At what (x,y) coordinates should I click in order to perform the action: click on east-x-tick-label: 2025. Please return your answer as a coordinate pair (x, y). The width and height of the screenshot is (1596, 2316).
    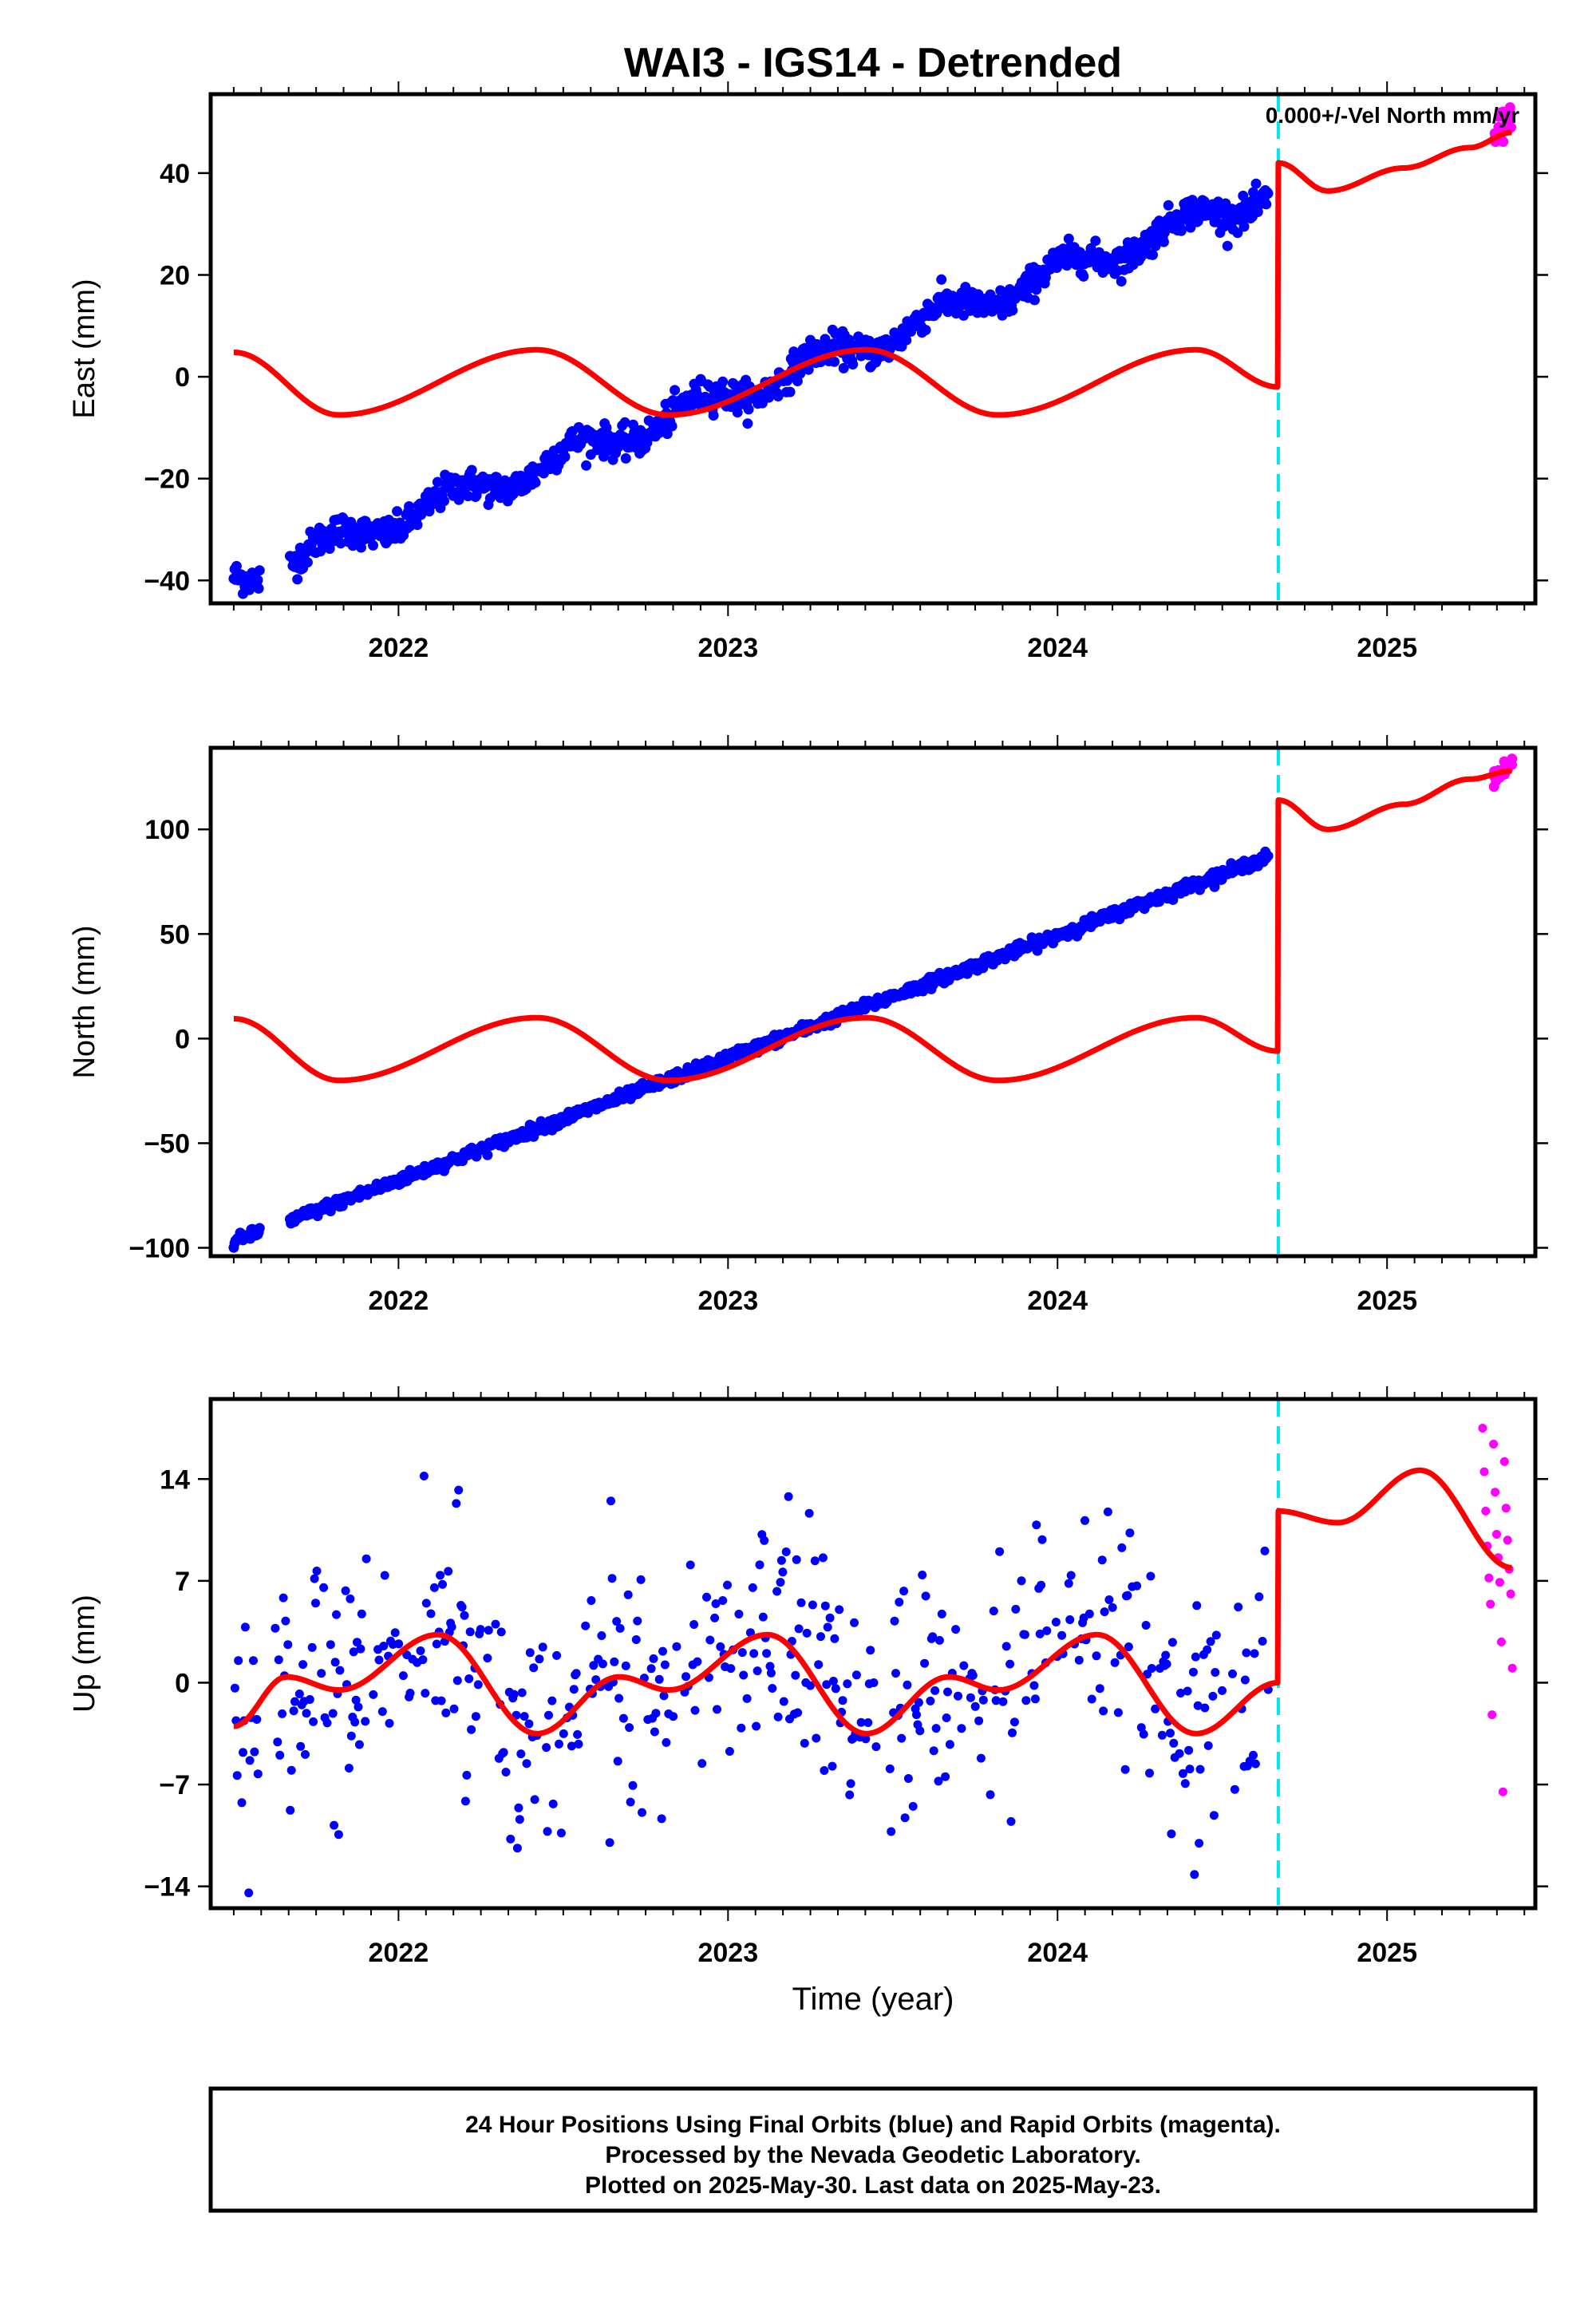
    Looking at the image, I should click on (1387, 648).